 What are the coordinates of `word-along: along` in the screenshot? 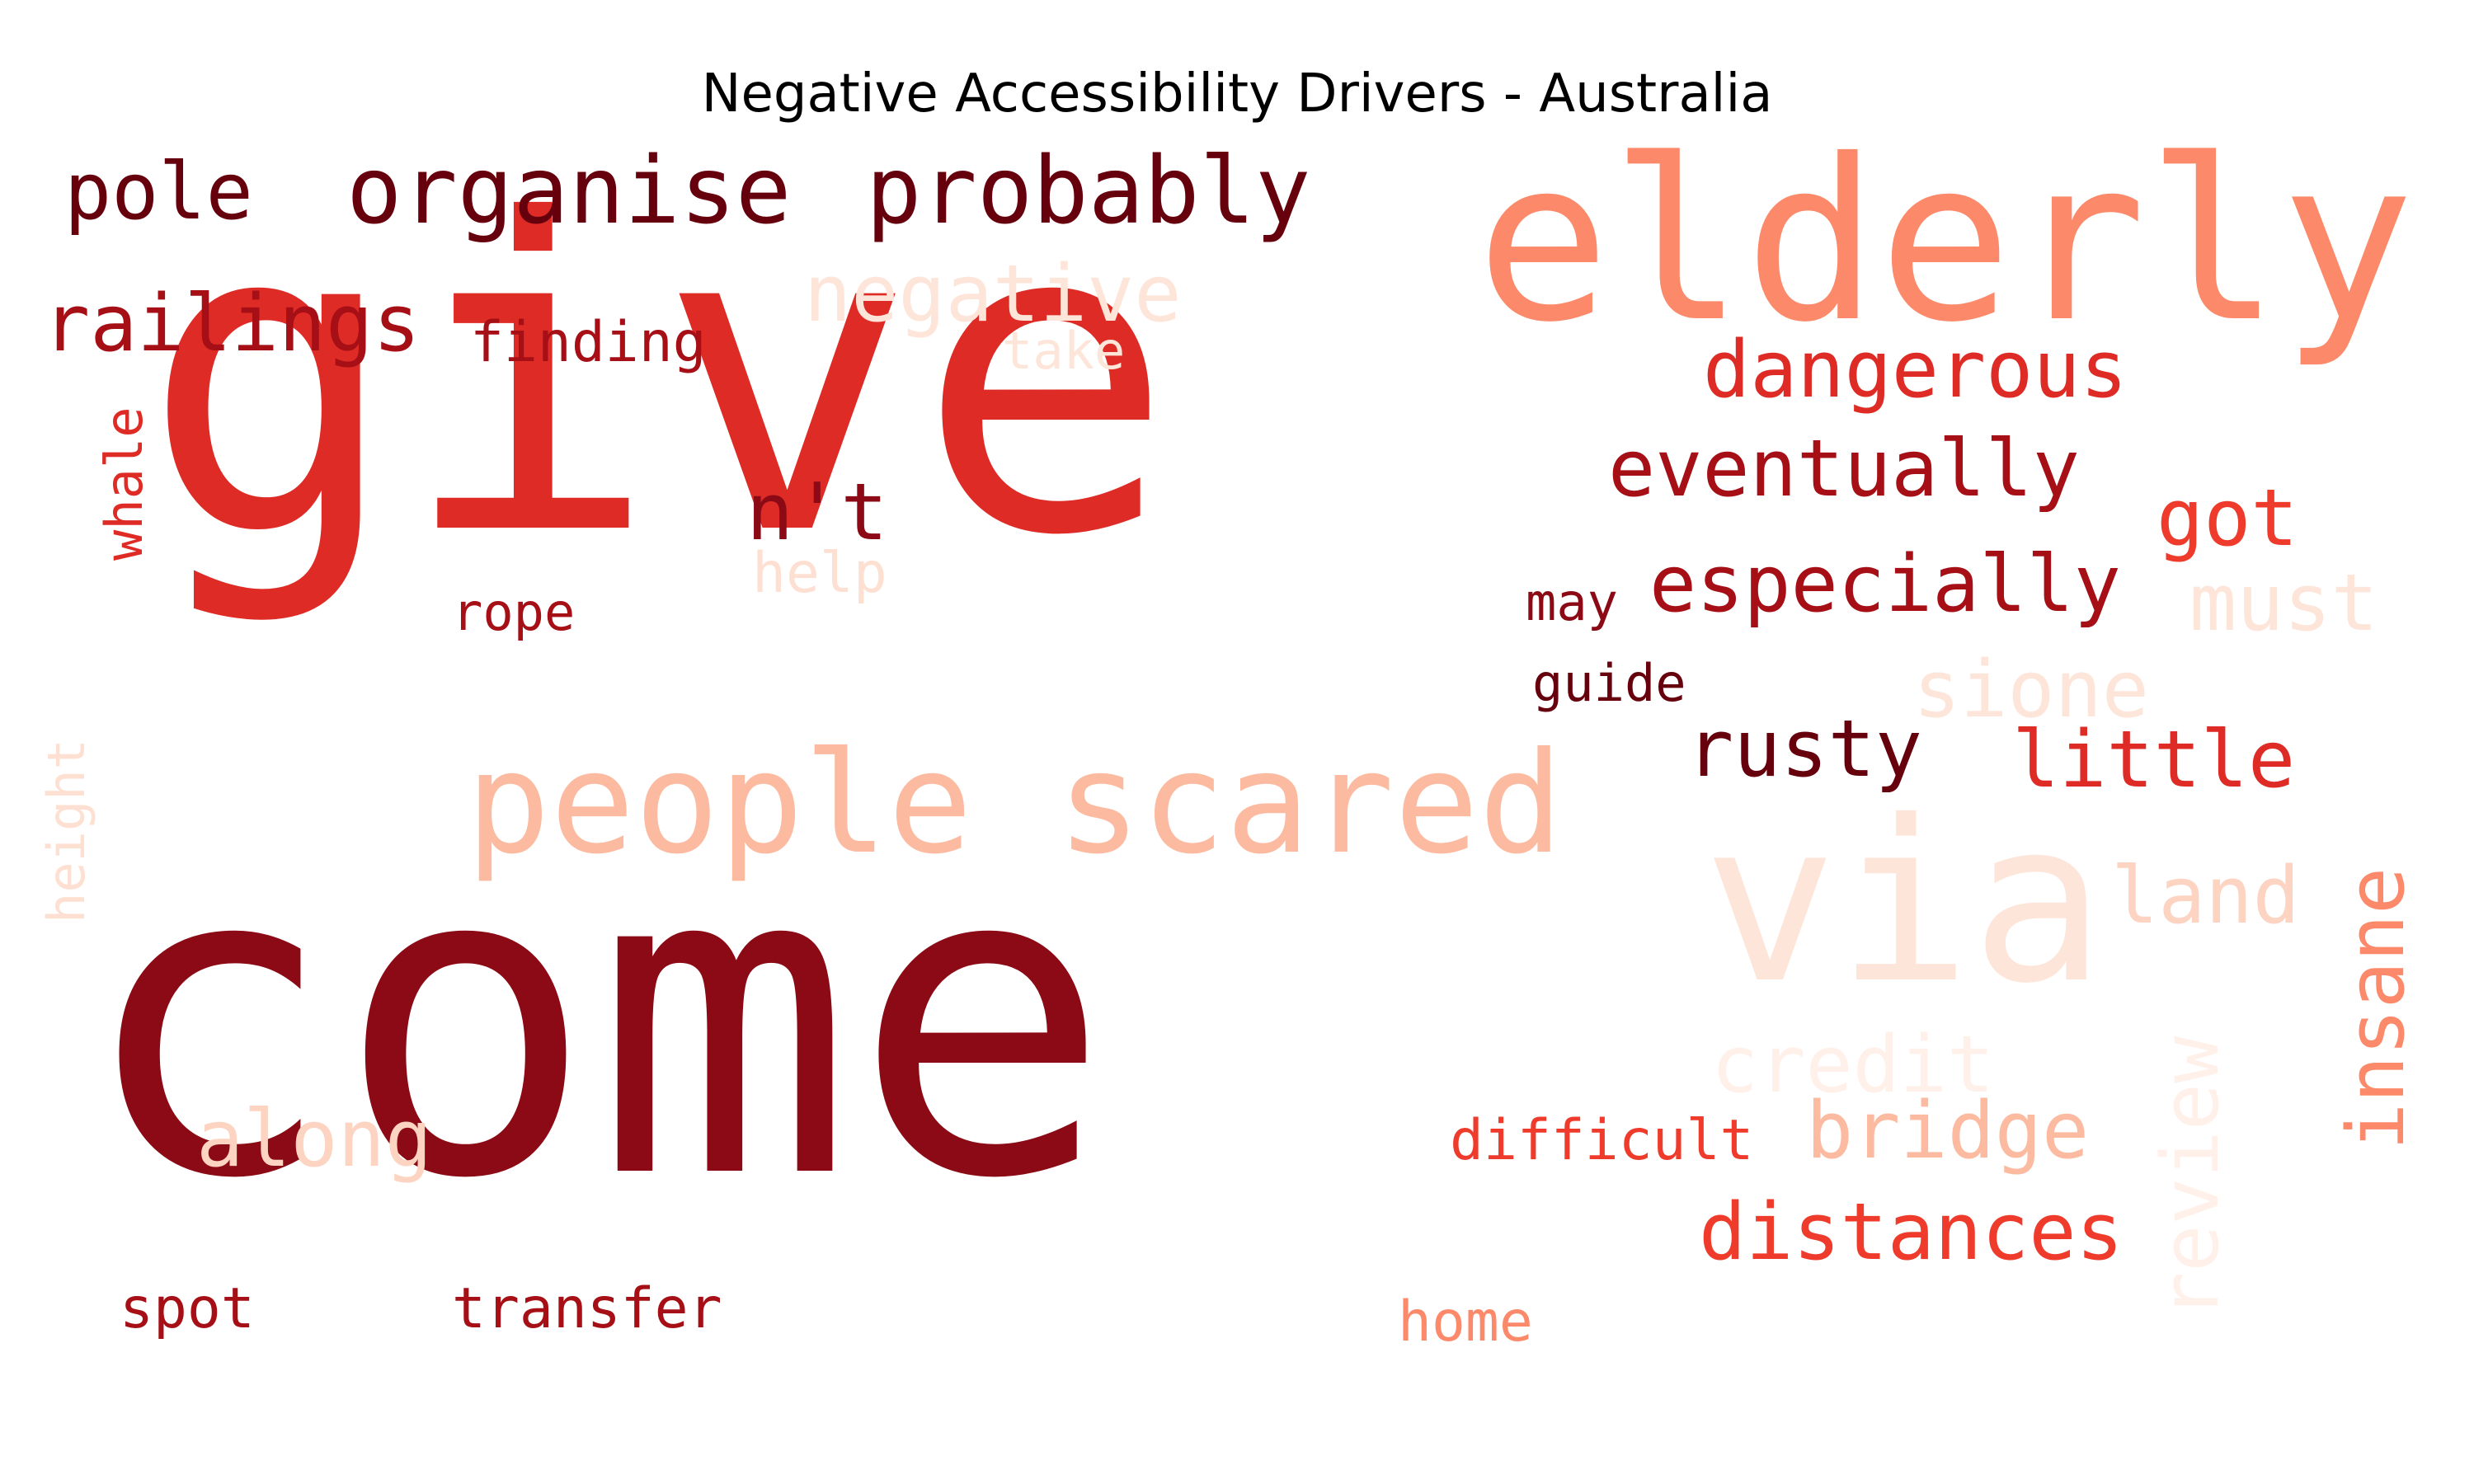 It's located at (314, 1139).